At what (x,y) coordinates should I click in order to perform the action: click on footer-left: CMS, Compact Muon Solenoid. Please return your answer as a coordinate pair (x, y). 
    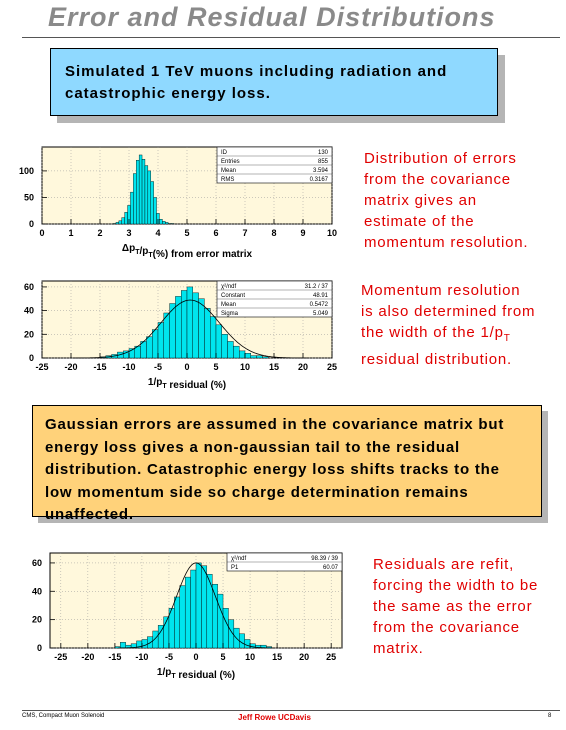
    Looking at the image, I should click on (63, 716).